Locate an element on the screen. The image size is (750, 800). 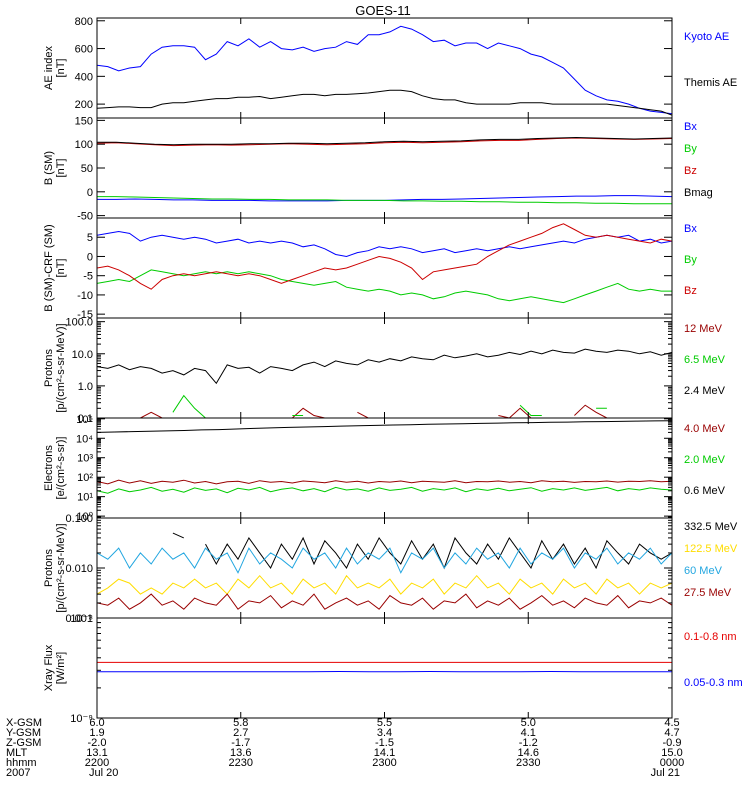
y-tick-label: 400 is located at coordinates (84, 77).